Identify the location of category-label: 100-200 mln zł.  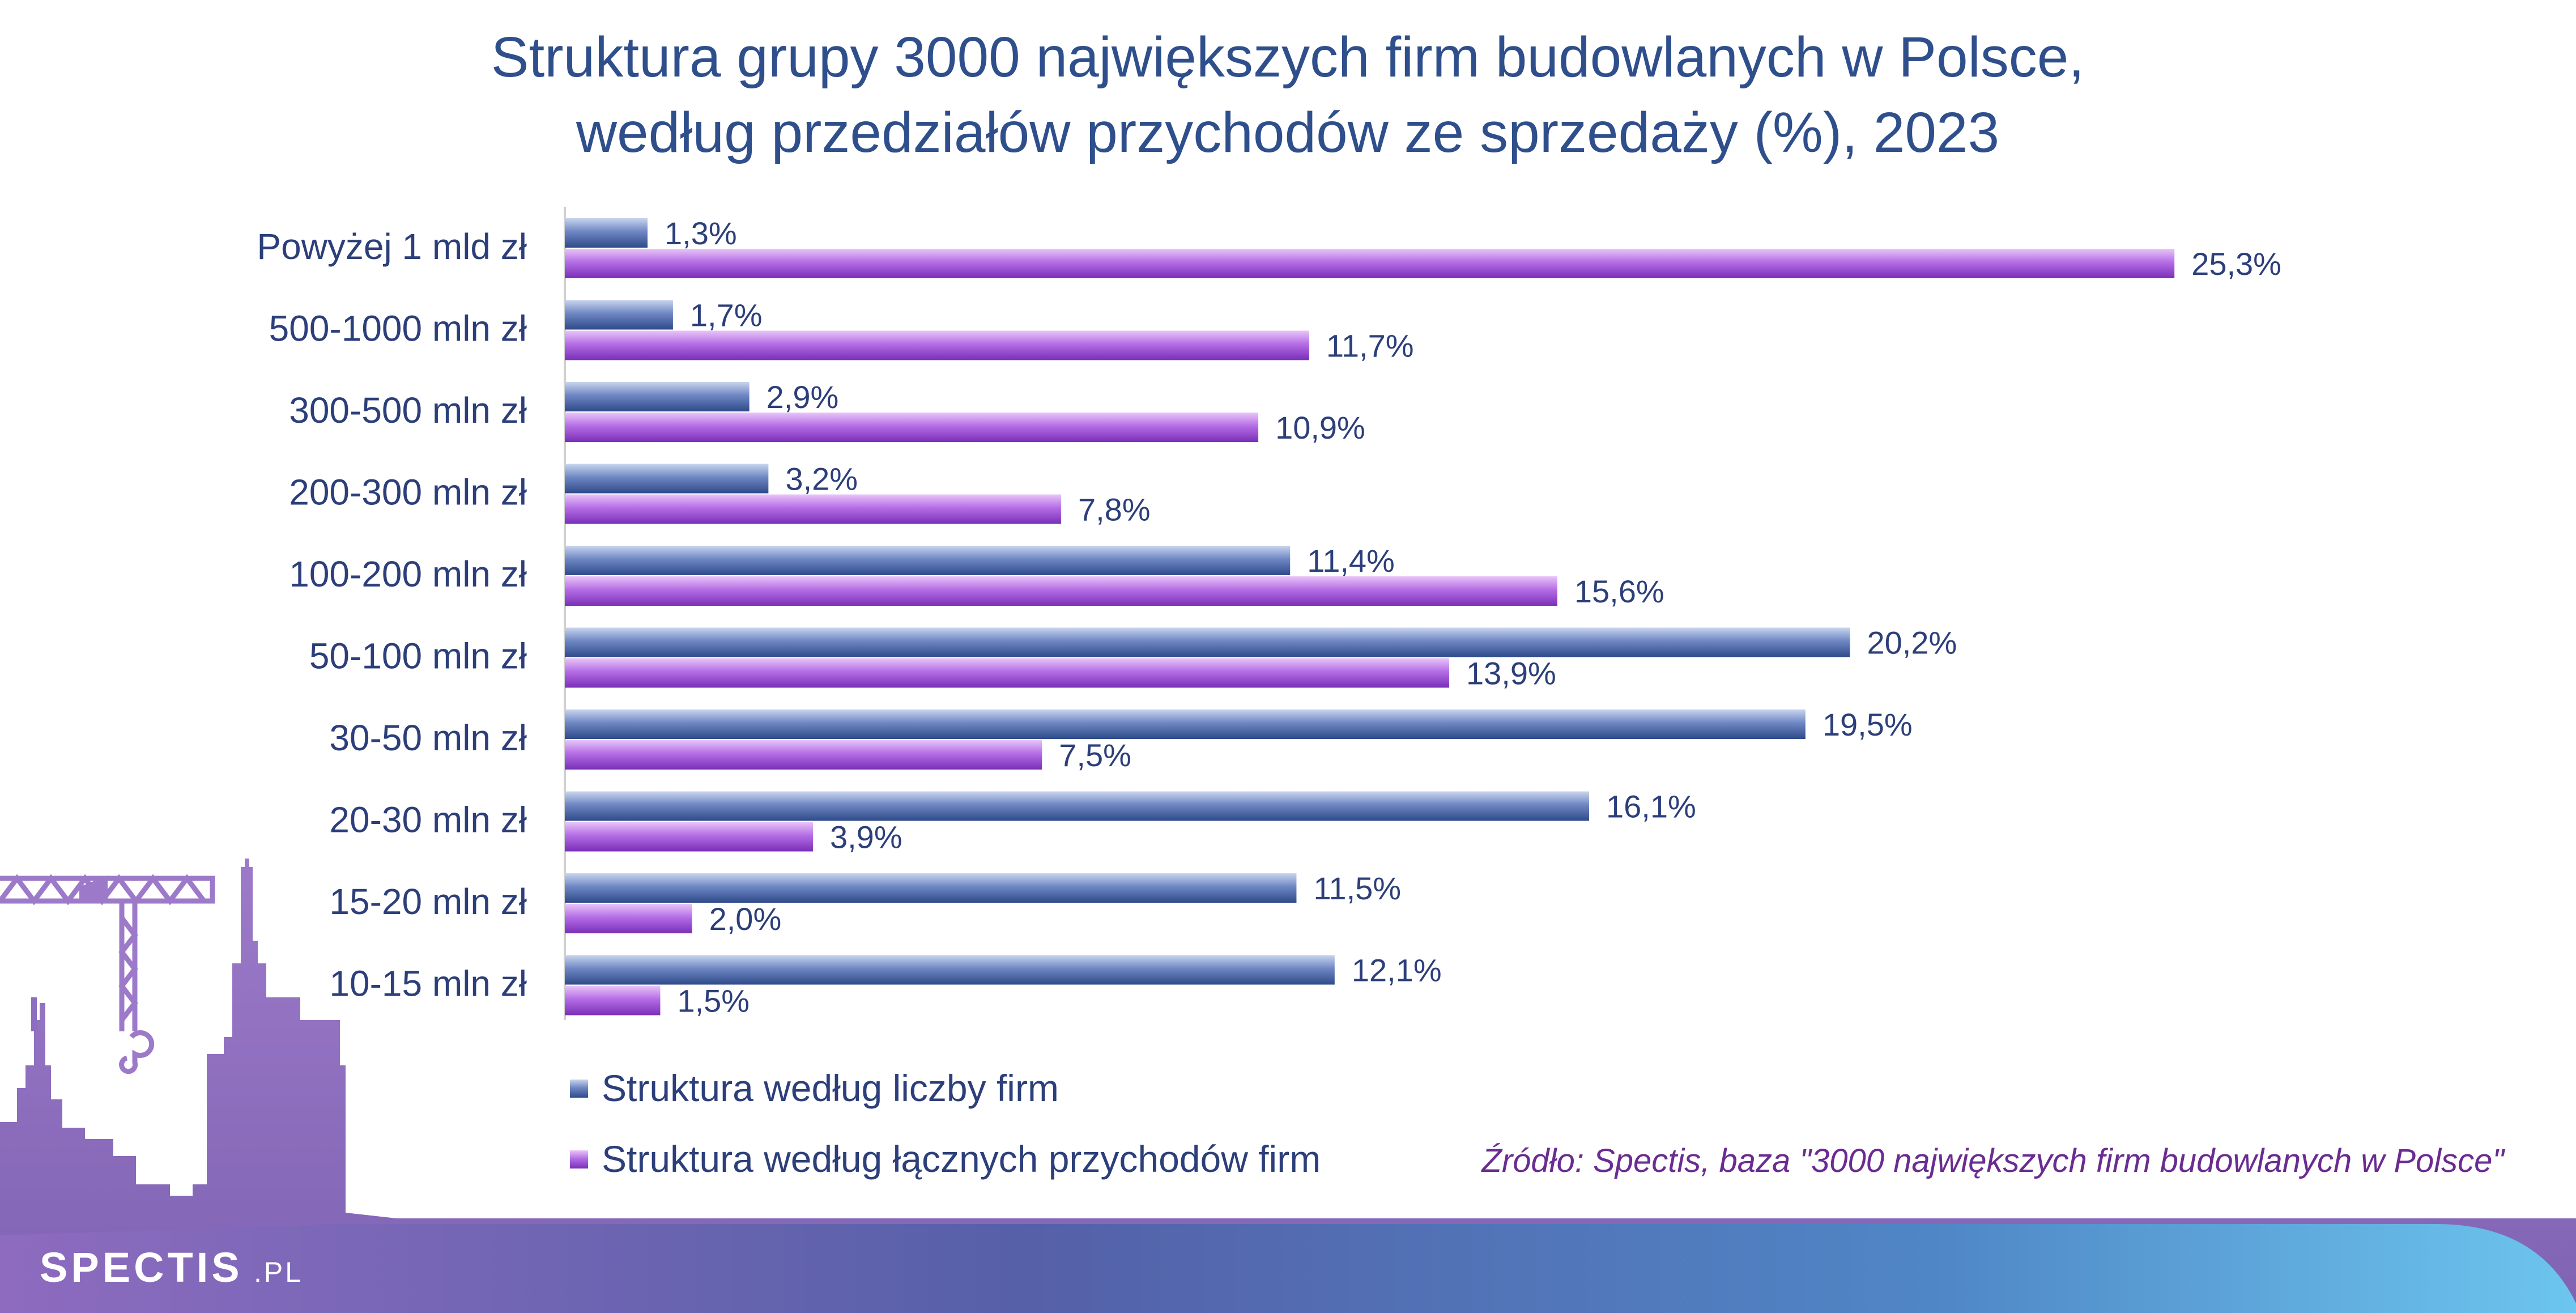
(408, 574).